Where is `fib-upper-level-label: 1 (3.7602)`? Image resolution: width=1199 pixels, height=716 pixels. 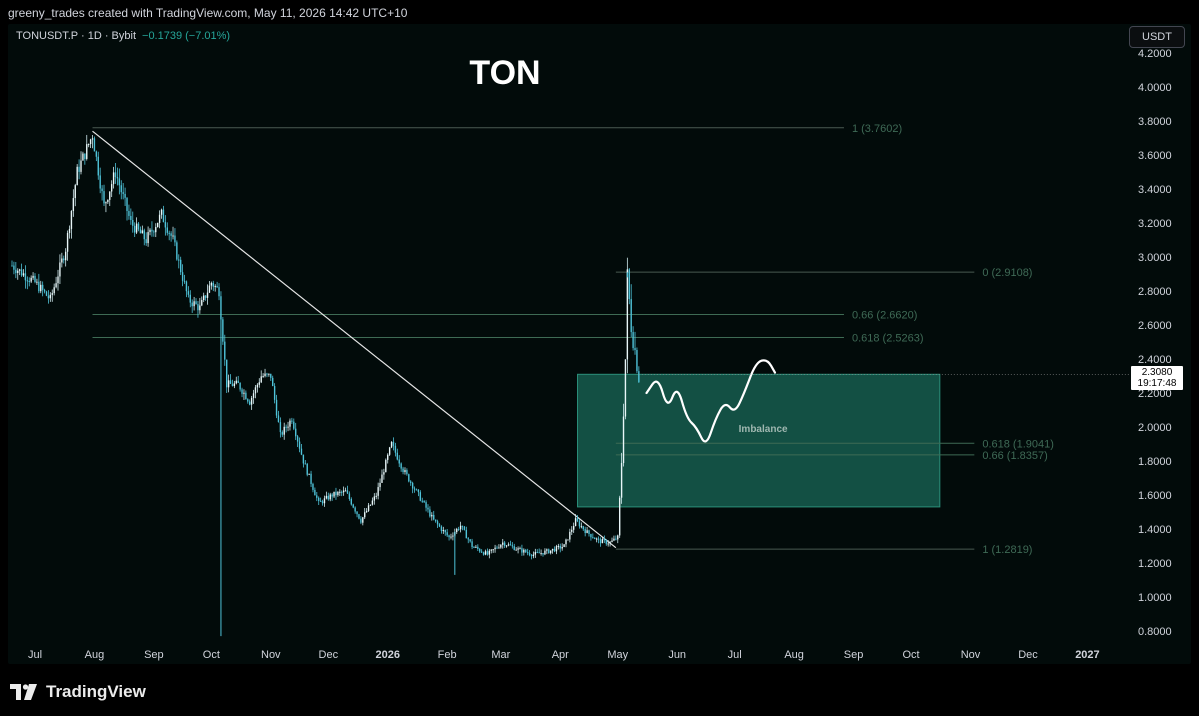 fib-upper-level-label: 1 (3.7602) is located at coordinates (877, 129).